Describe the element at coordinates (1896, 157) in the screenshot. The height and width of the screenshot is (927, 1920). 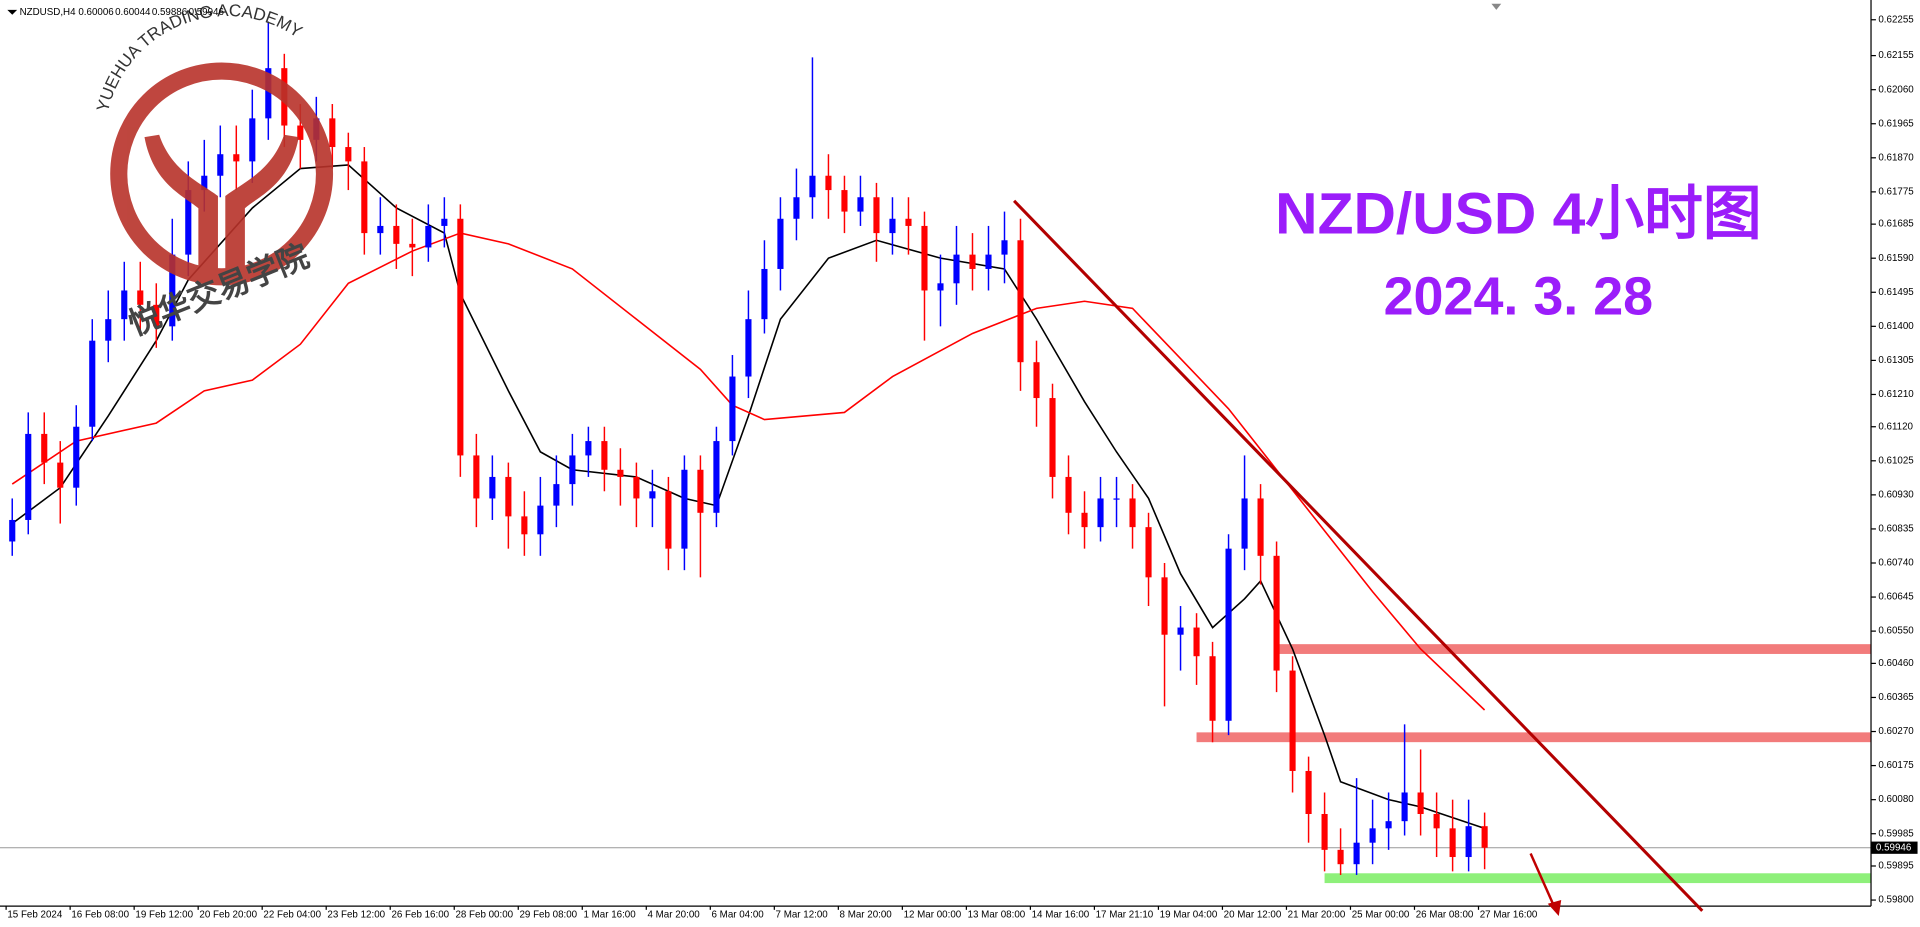
I see `y-tick-label: 0.61870` at that location.